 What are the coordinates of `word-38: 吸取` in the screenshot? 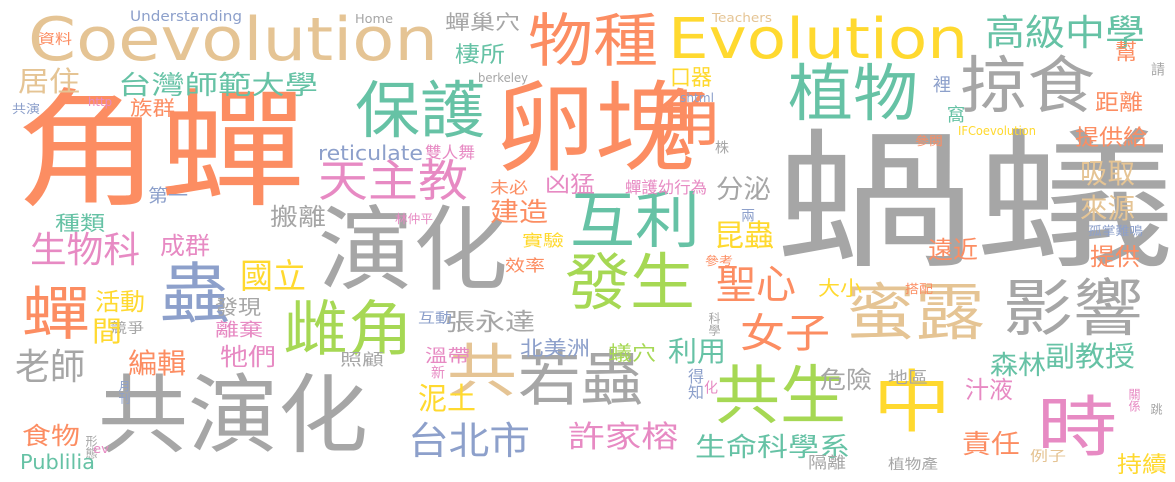 It's located at (1107, 173).